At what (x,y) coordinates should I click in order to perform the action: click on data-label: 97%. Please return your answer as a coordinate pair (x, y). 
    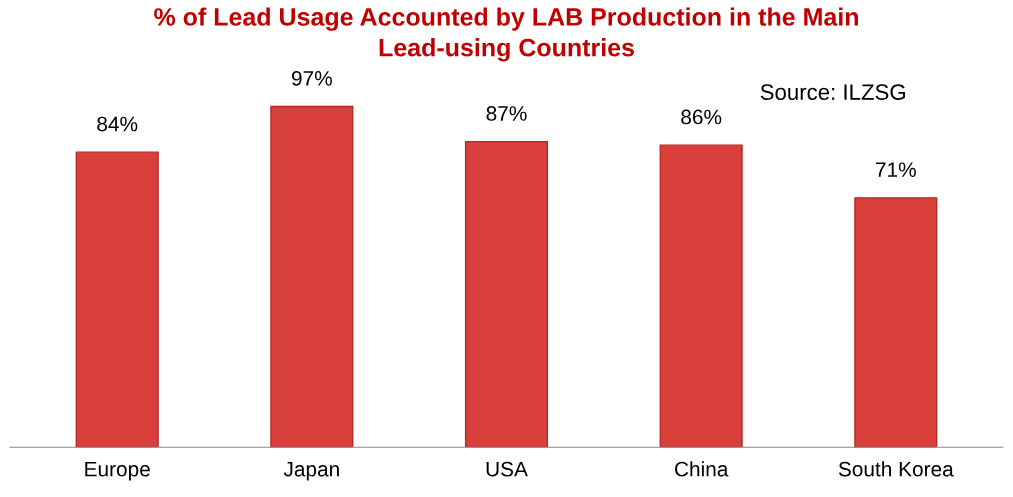
    Looking at the image, I should click on (311, 78).